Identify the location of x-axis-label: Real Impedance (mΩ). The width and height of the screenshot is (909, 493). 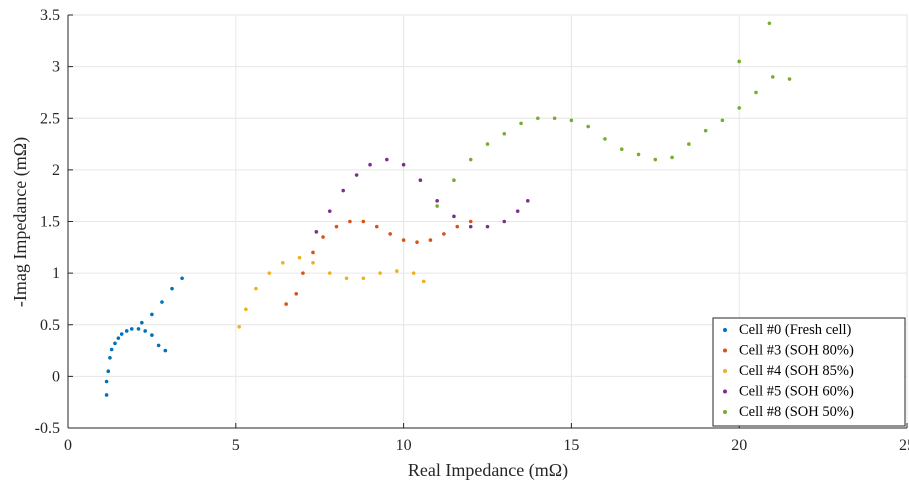
(488, 470).